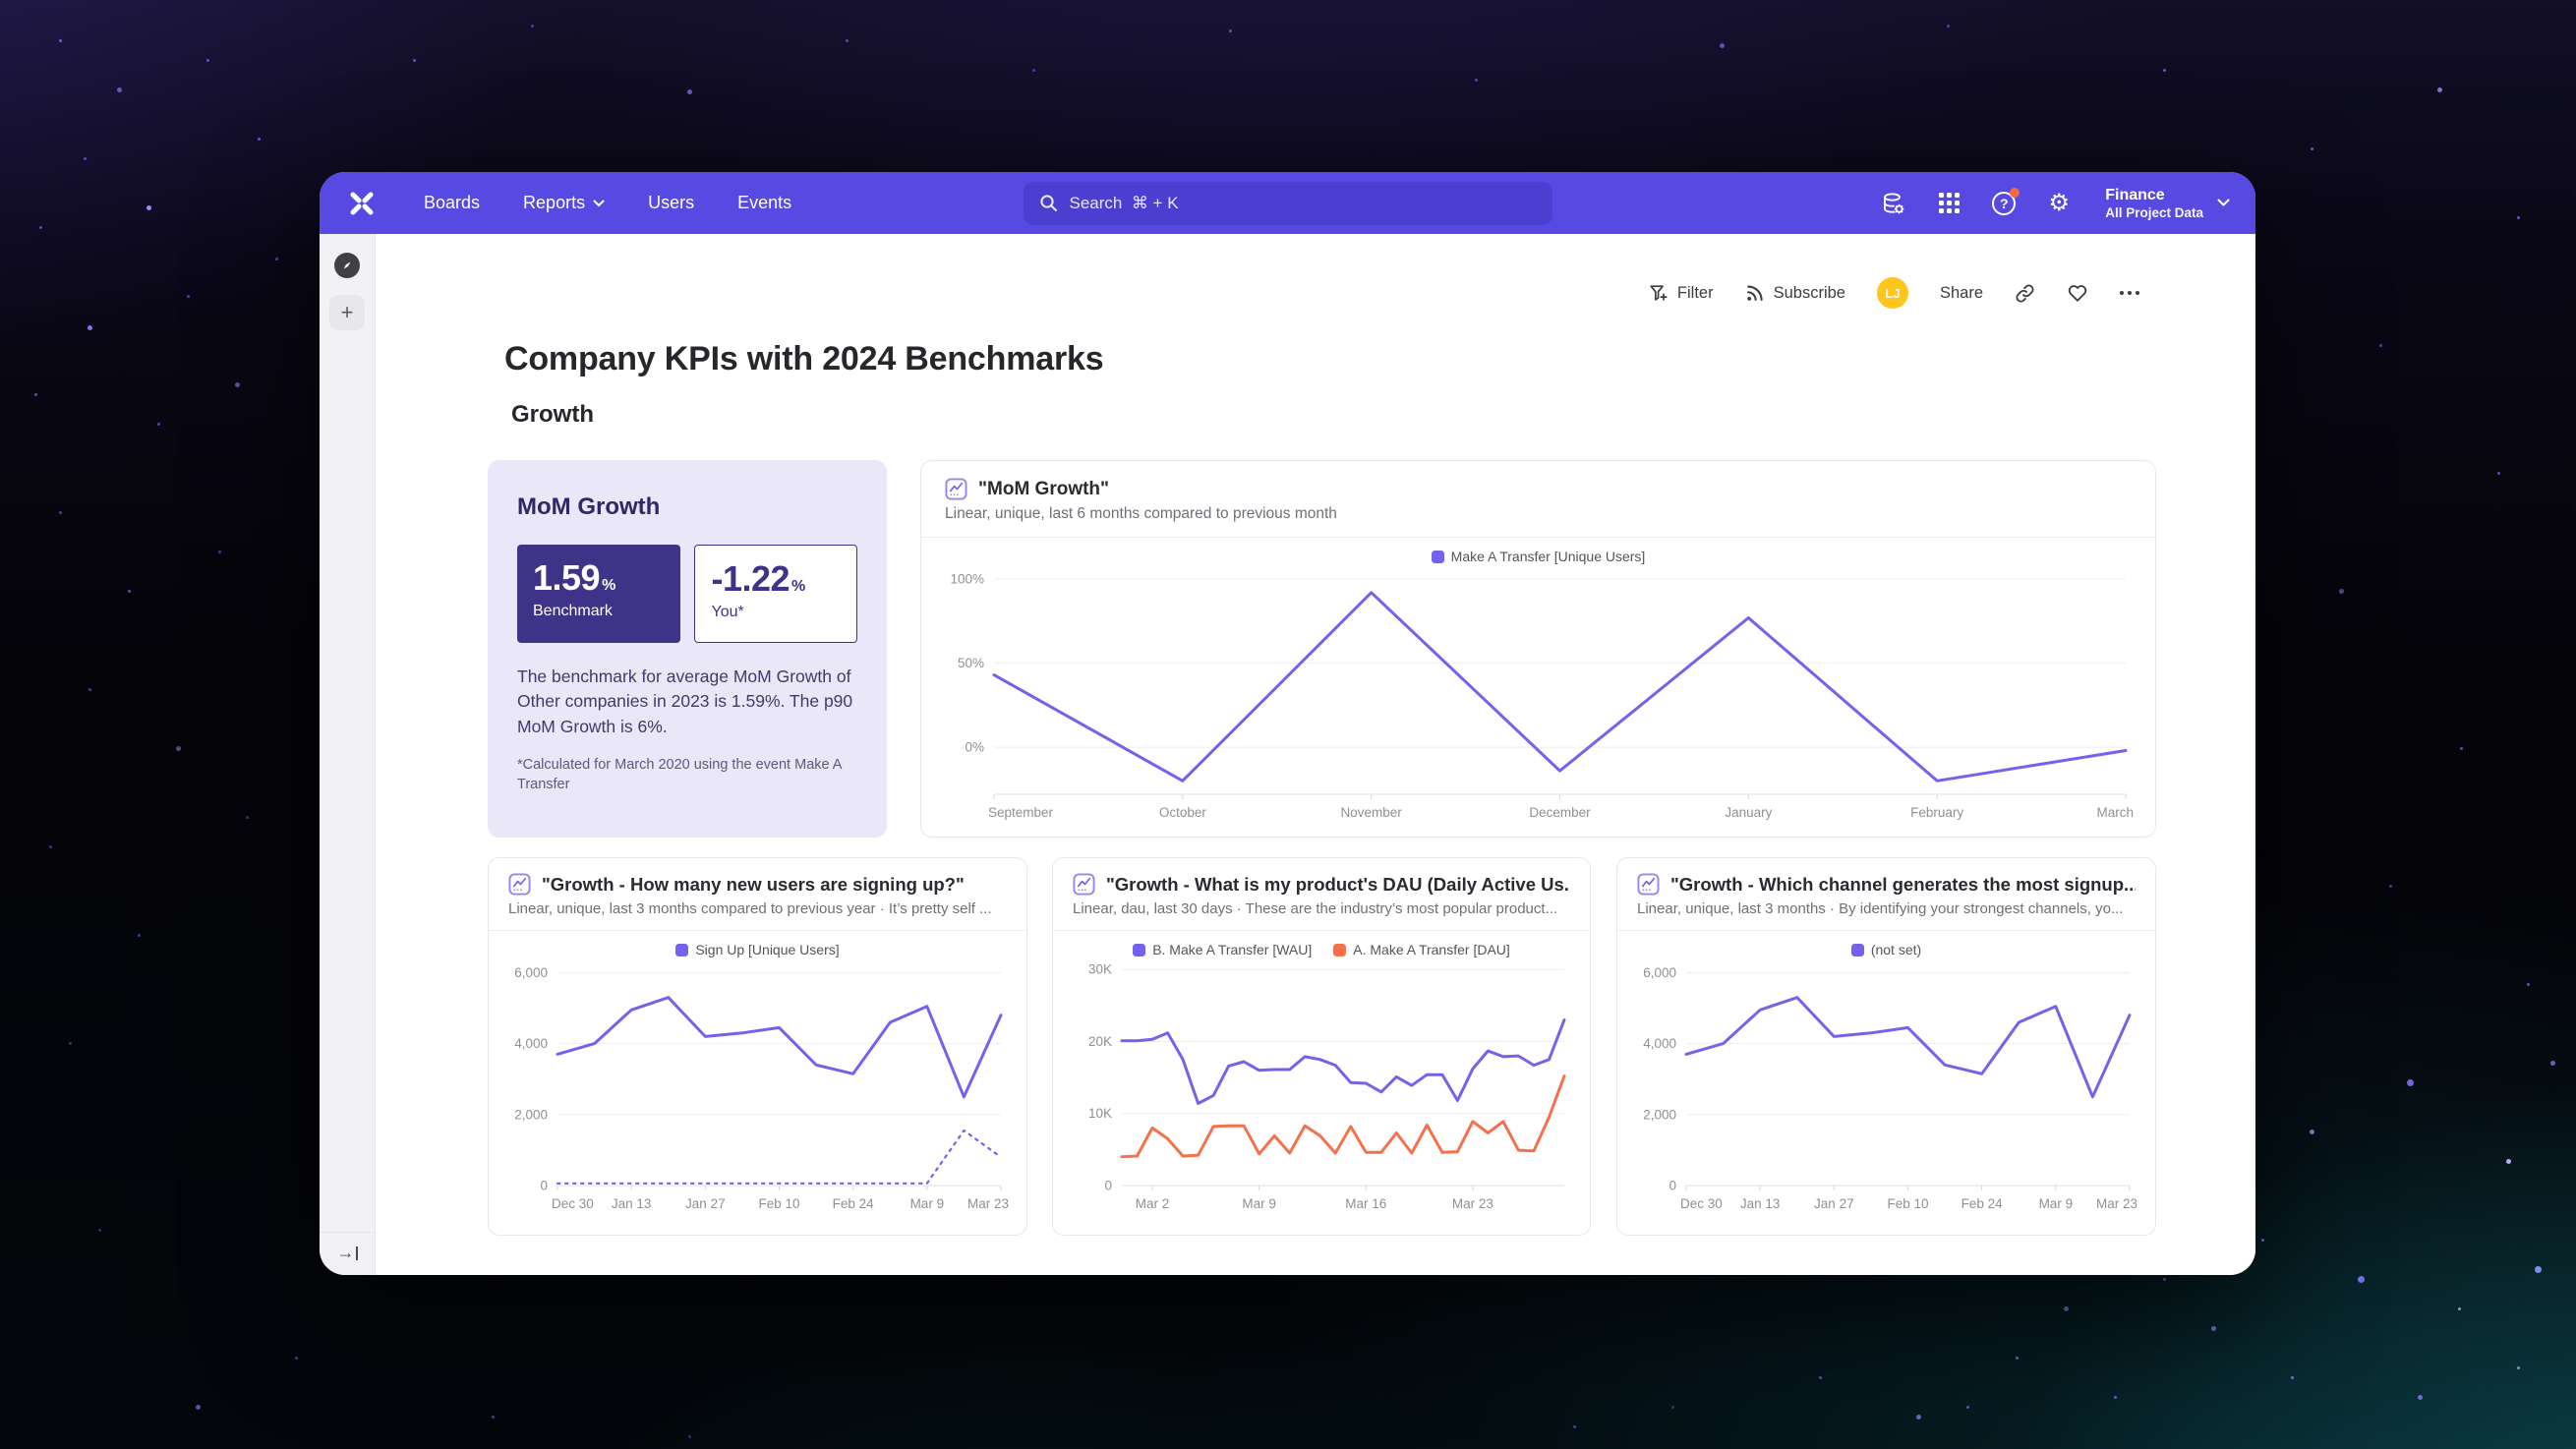  I want to click on legend-entry: Make A Transfer [Unique Users], so click(1538, 557).